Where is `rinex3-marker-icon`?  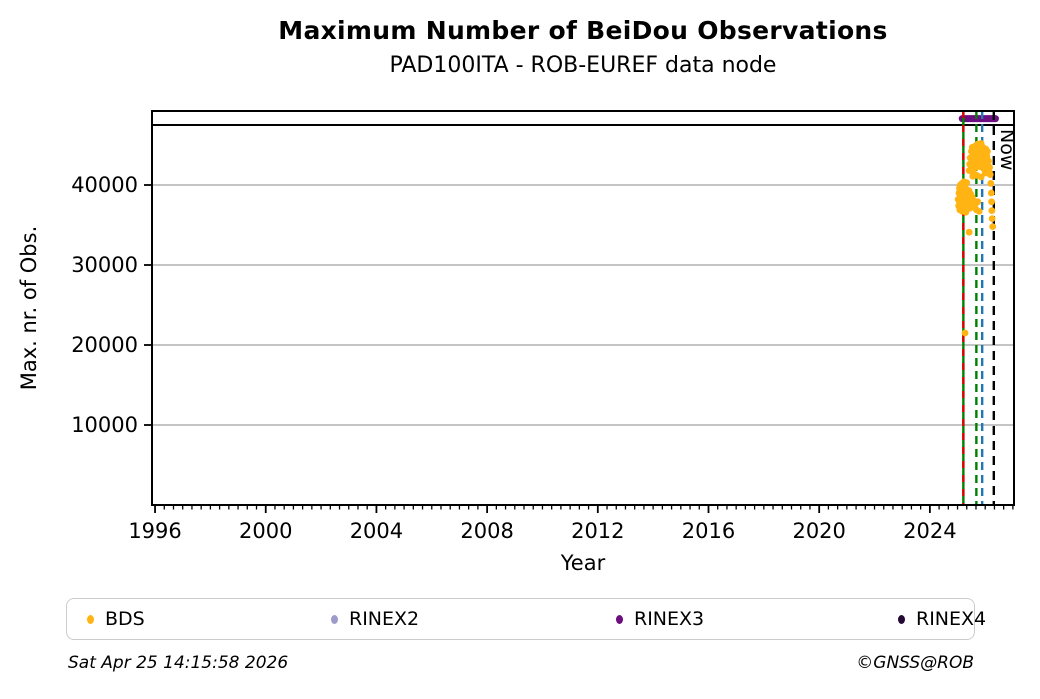
rinex3-marker-icon is located at coordinates (619, 619).